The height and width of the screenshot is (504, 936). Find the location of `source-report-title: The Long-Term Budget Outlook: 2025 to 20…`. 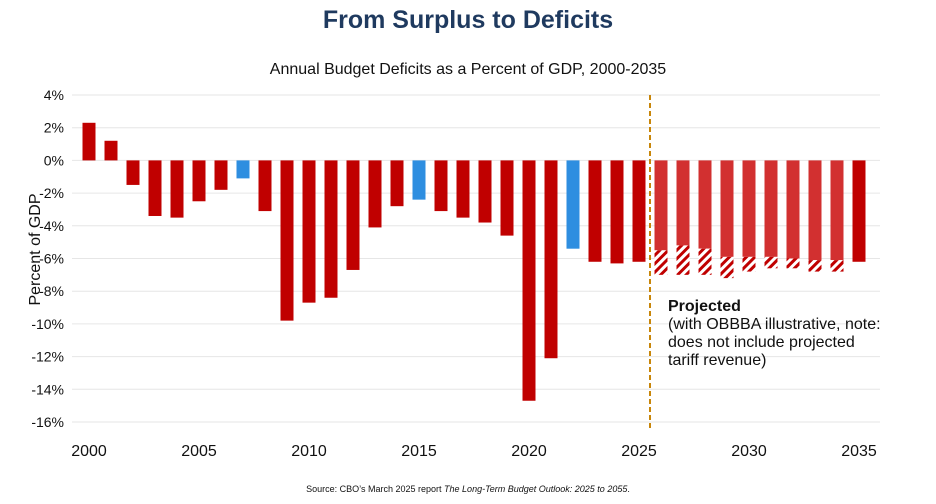

source-report-title: The Long-Term Budget Outlook: 2025 to 20… is located at coordinates (536, 489).